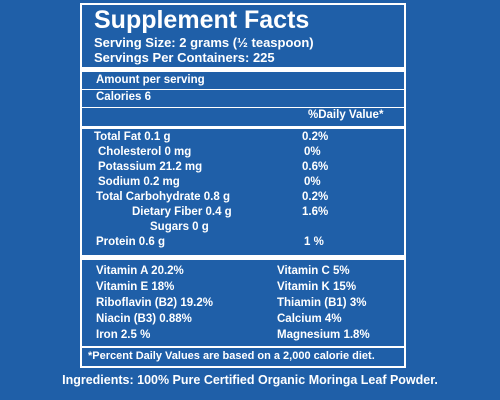 The height and width of the screenshot is (400, 500). I want to click on medium-rule, so click(243, 127).